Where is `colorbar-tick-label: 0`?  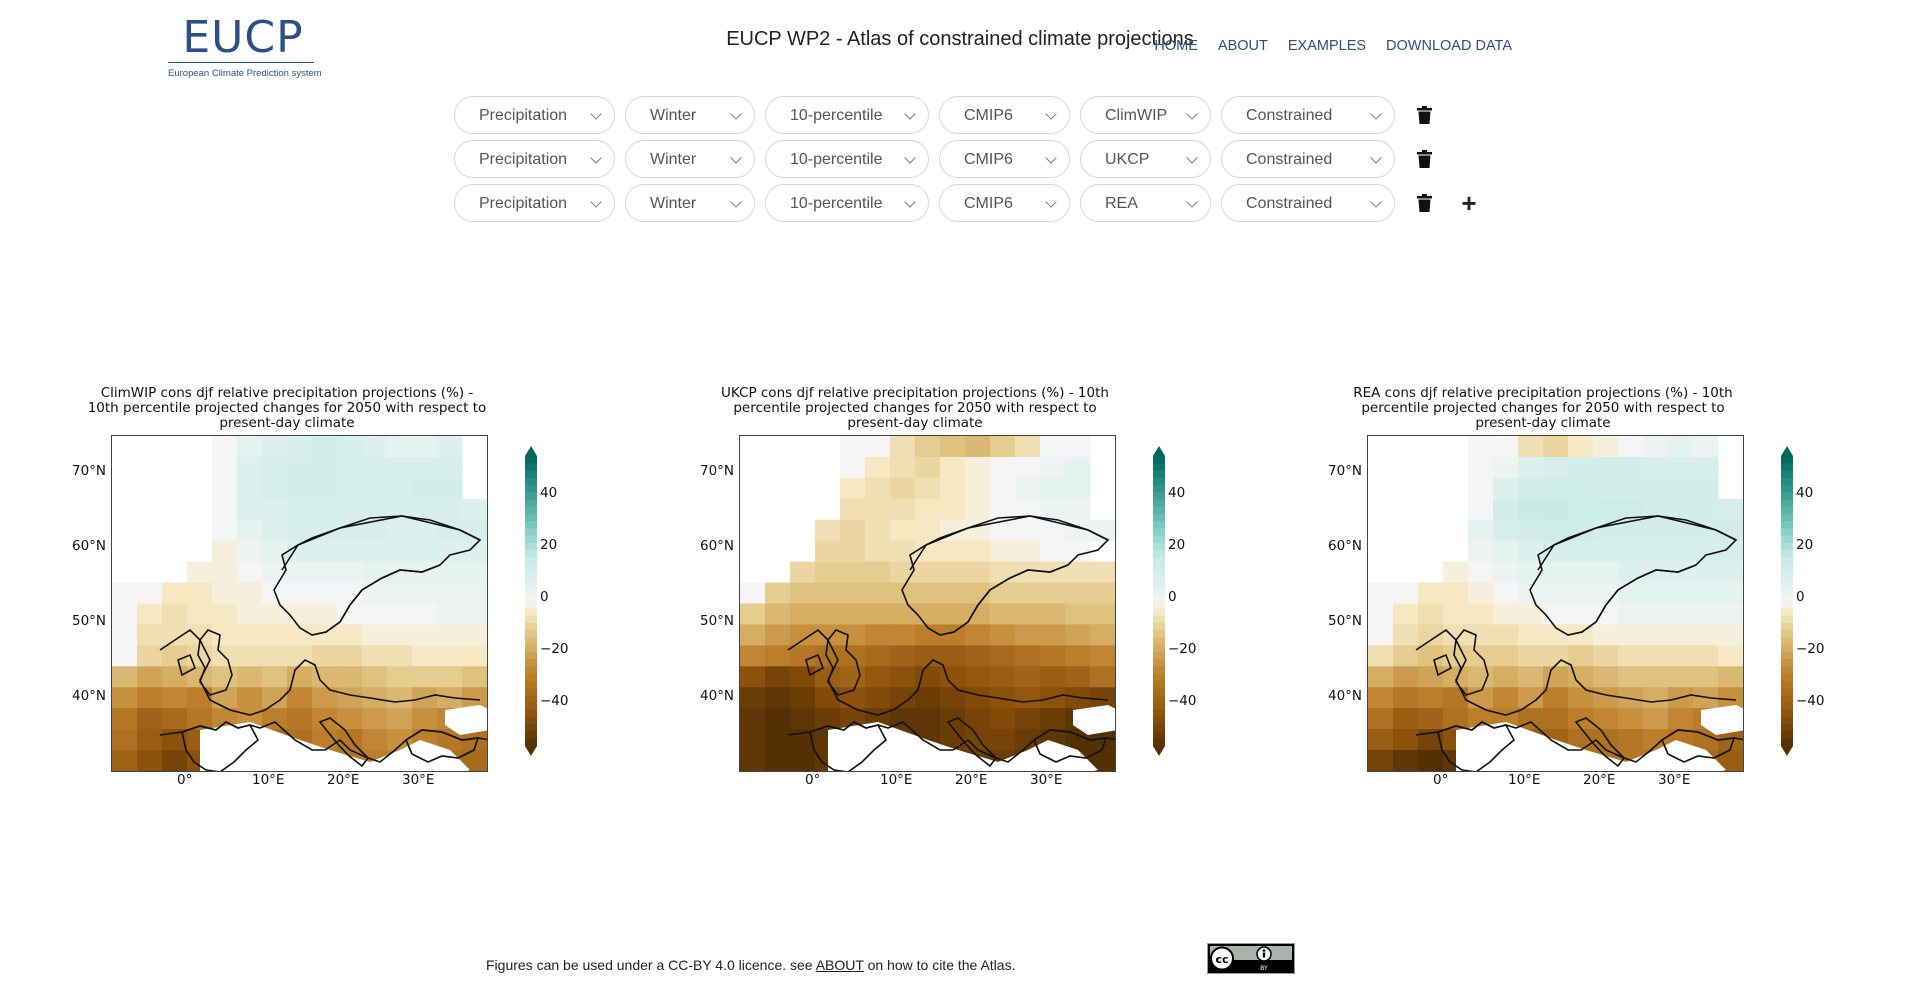
colorbar-tick-label: 0 is located at coordinates (1800, 597).